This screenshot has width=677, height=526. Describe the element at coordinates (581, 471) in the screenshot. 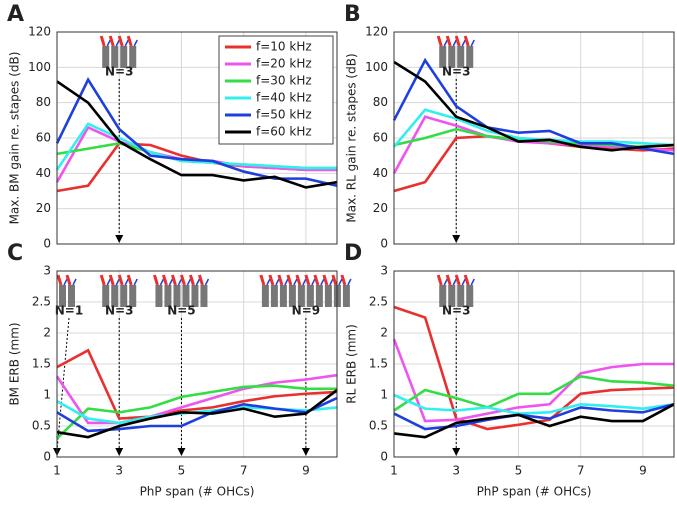

I see `x-tick-label: 7` at that location.